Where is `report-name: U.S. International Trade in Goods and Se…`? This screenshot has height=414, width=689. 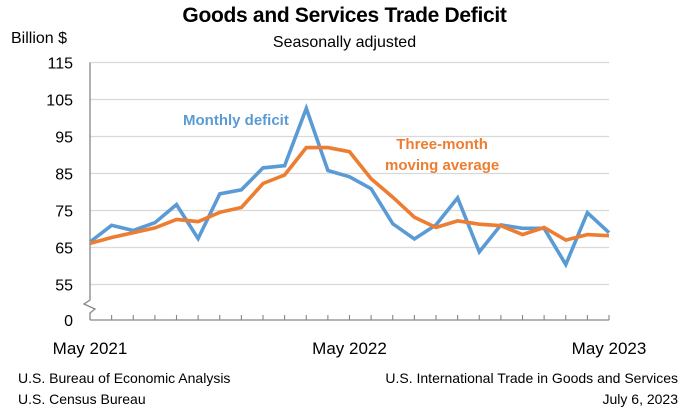
report-name: U.S. International Trade in Goods and Se… is located at coordinates (531, 378).